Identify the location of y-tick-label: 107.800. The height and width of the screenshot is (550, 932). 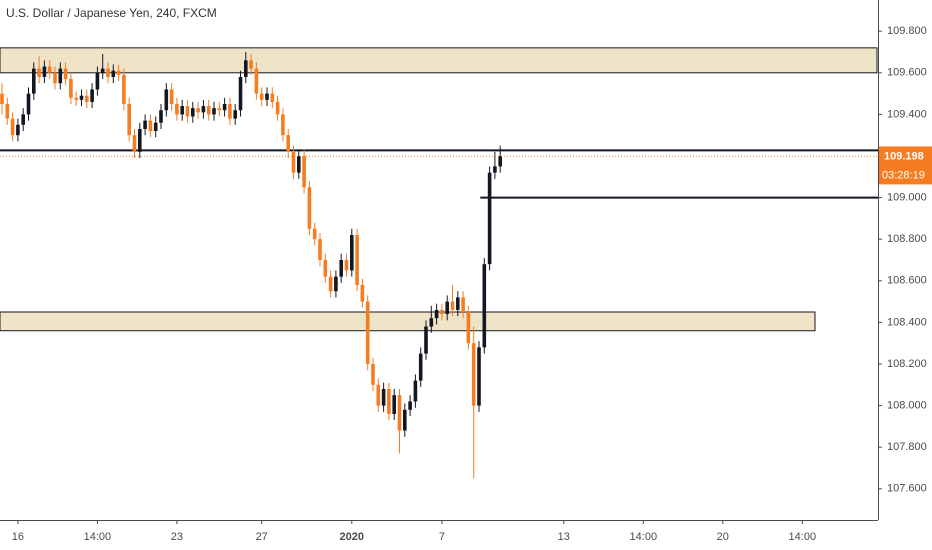
(907, 447).